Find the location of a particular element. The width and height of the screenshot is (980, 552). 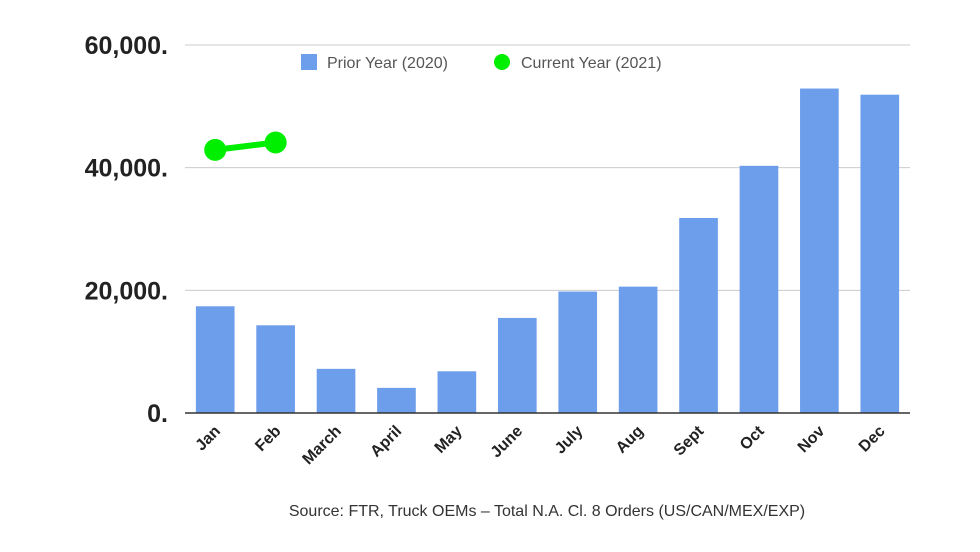

x-tick-label: Feb is located at coordinates (268, 439).